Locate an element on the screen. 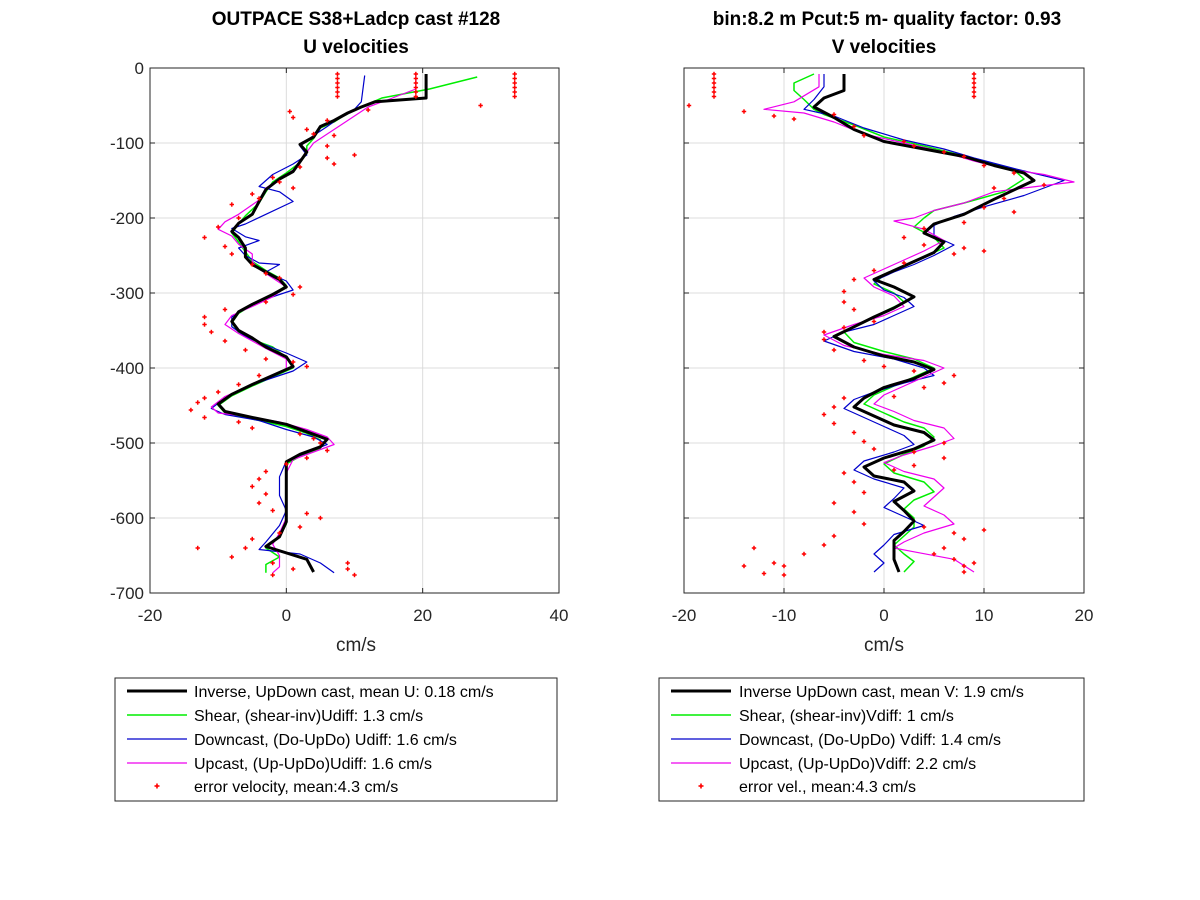 The height and width of the screenshot is (900, 1200). u-ytick-label: -700 is located at coordinates (127, 593).